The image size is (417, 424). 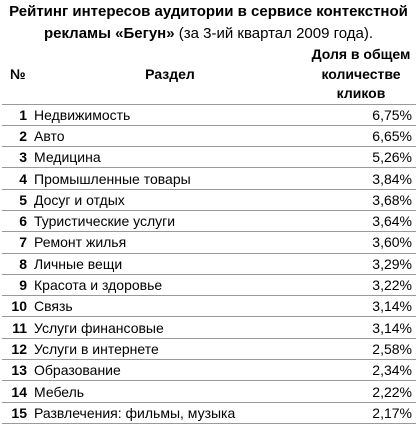 I want to click on table-row: 15 Развлечения: фильмы, музыка 2,17%, so click(x=209, y=413).